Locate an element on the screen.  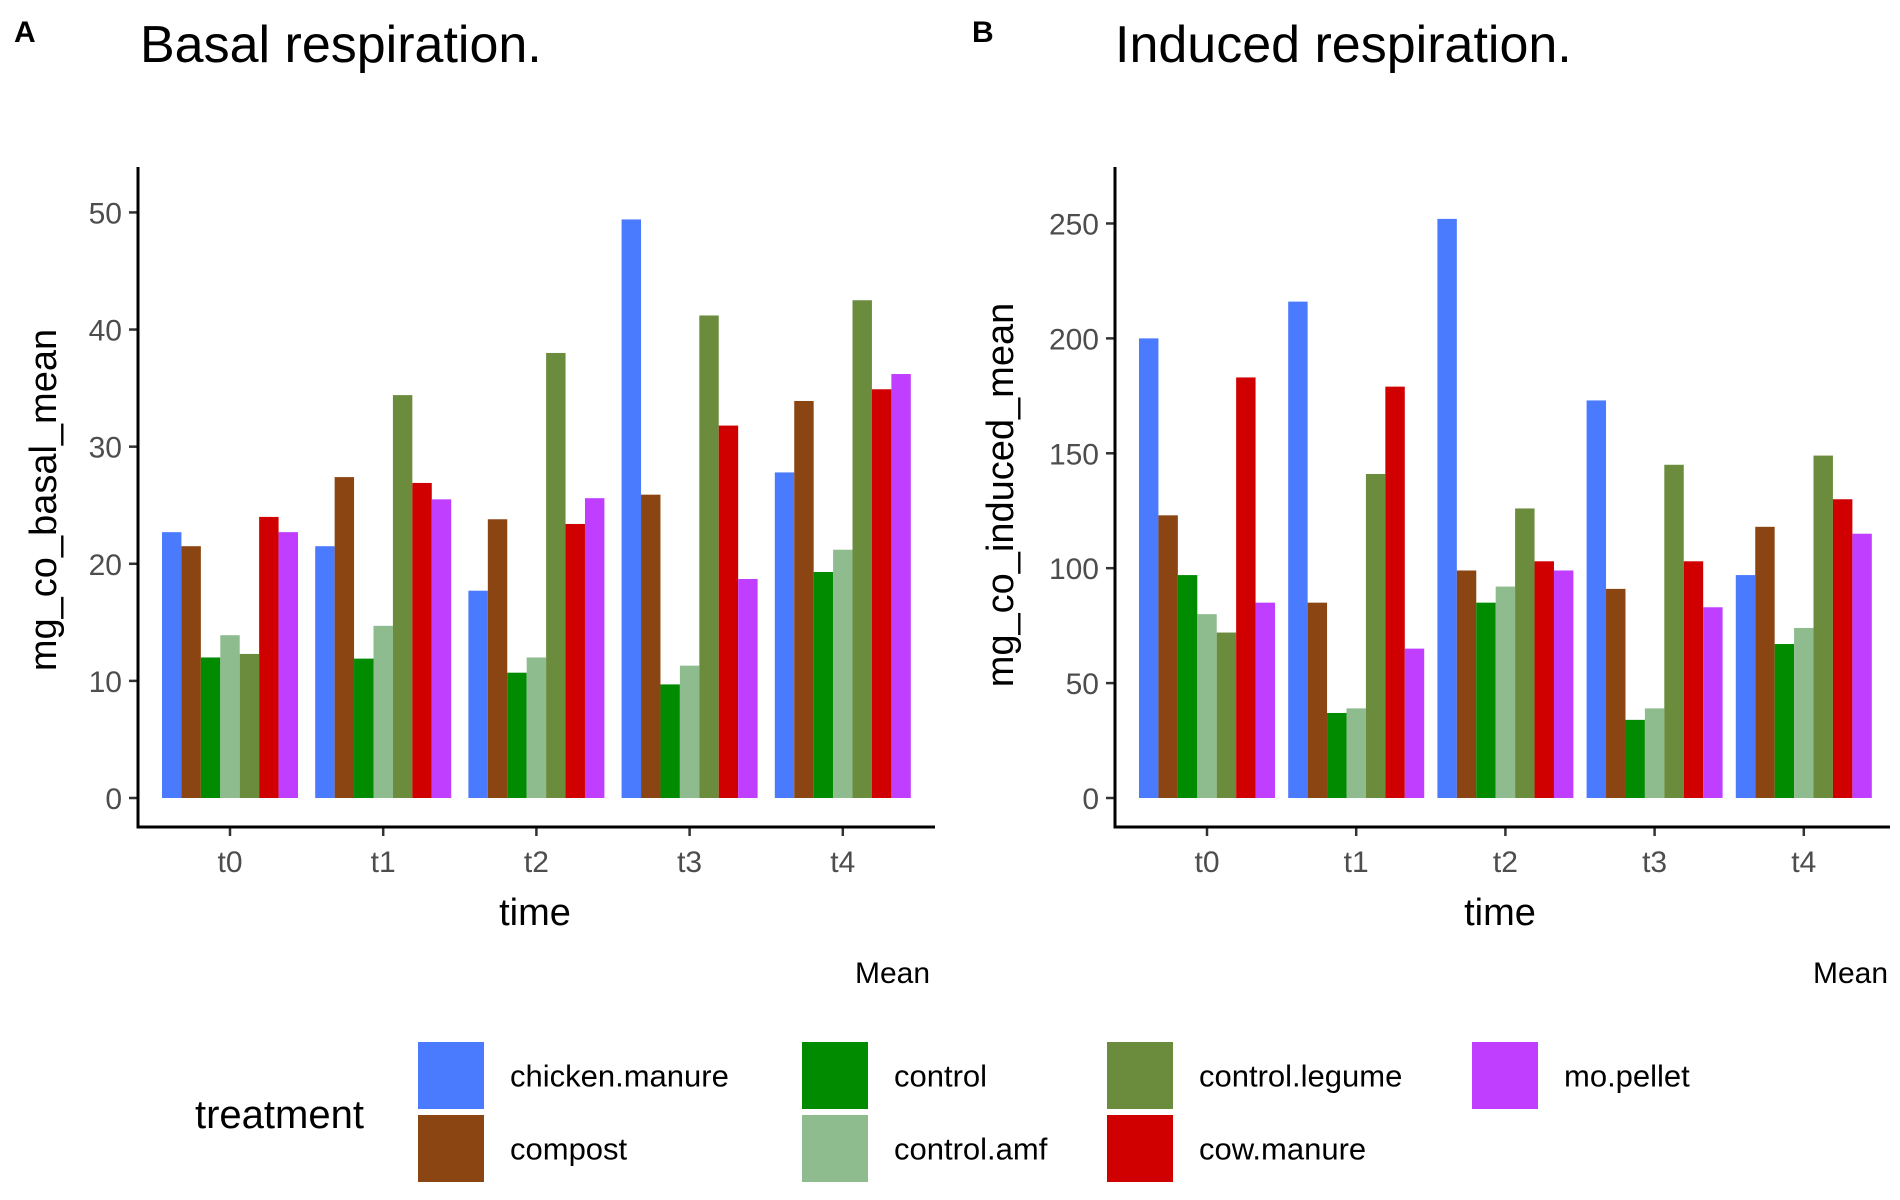
y-tick-label: 20 is located at coordinates (105, 565).